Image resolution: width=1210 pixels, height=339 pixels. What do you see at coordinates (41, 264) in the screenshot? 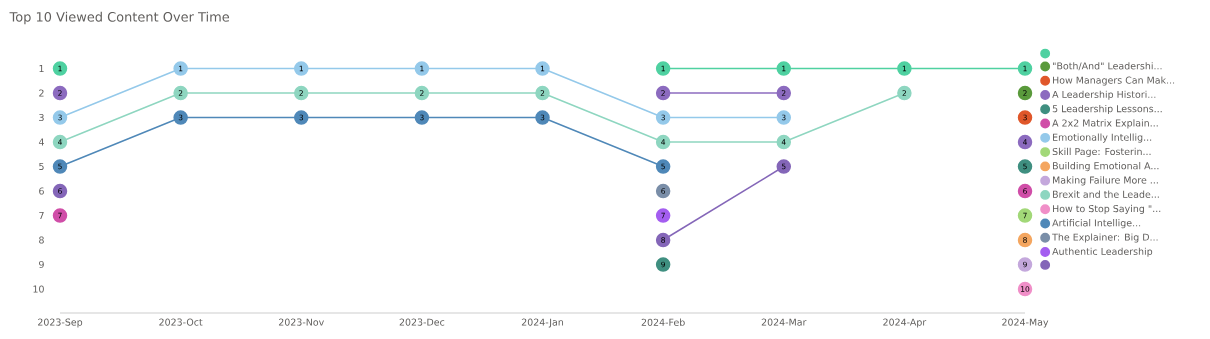
I see `y-tick-label: 9` at bounding box center [41, 264].